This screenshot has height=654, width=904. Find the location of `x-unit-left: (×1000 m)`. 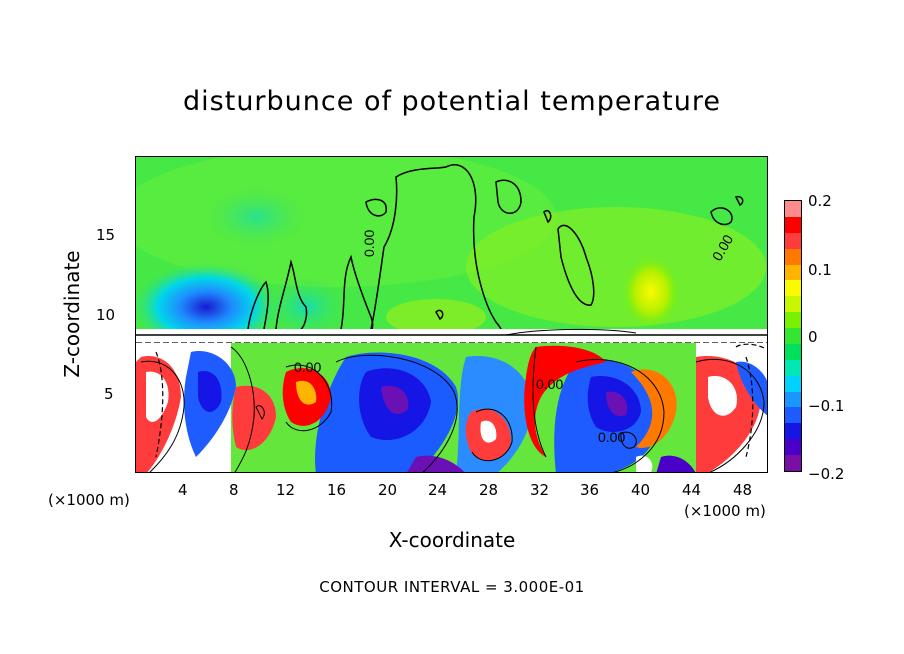

x-unit-left: (×1000 m) is located at coordinates (89, 500).